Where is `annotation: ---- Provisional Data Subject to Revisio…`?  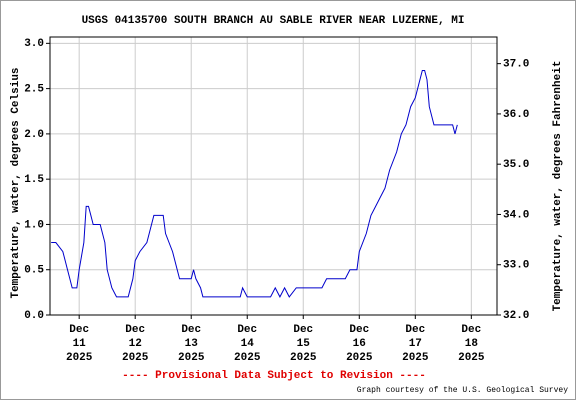
annotation: ---- Provisional Data Subject to Revisio… is located at coordinates (274, 376).